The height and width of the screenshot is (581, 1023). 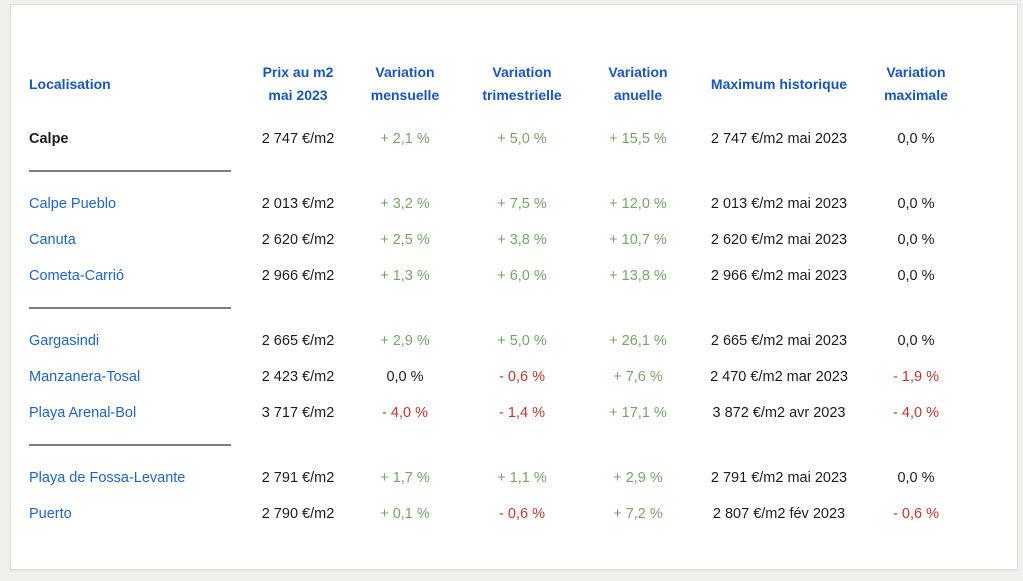 What do you see at coordinates (638, 341) in the screenshot?
I see `annual-variation-cell: + 26,1 %` at bounding box center [638, 341].